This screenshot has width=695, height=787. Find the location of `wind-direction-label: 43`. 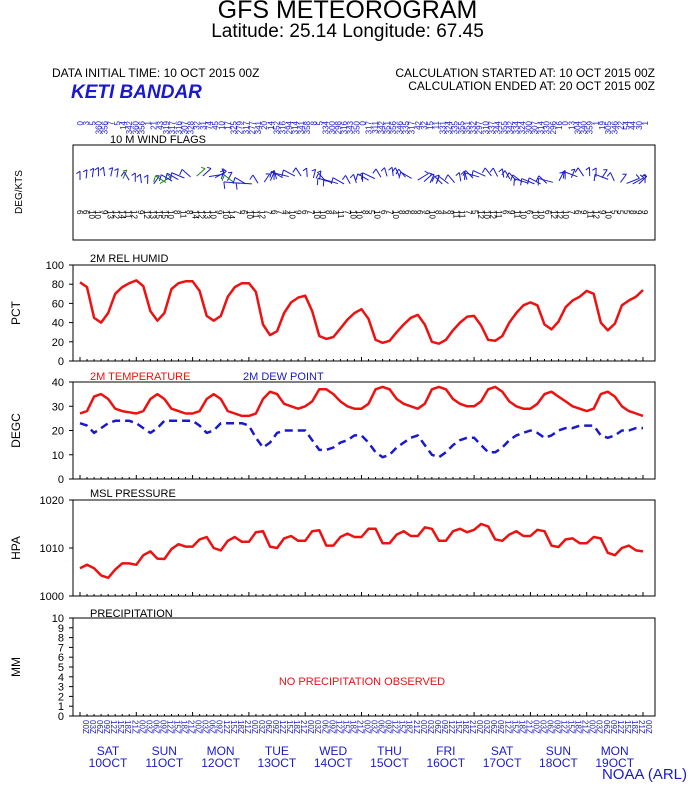

wind-direction-label: 43 is located at coordinates (160, 124).